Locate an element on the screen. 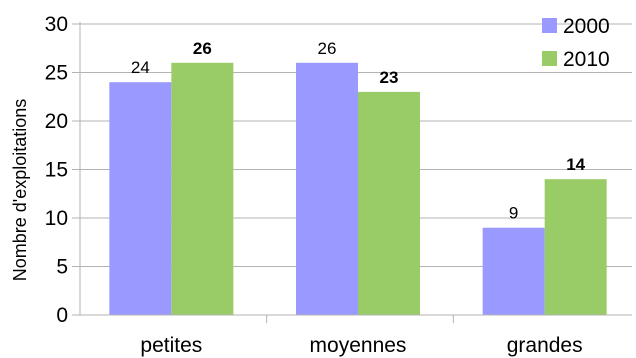 The image size is (636, 358). x-tick-label-moyennes: moyennes is located at coordinates (358, 345).